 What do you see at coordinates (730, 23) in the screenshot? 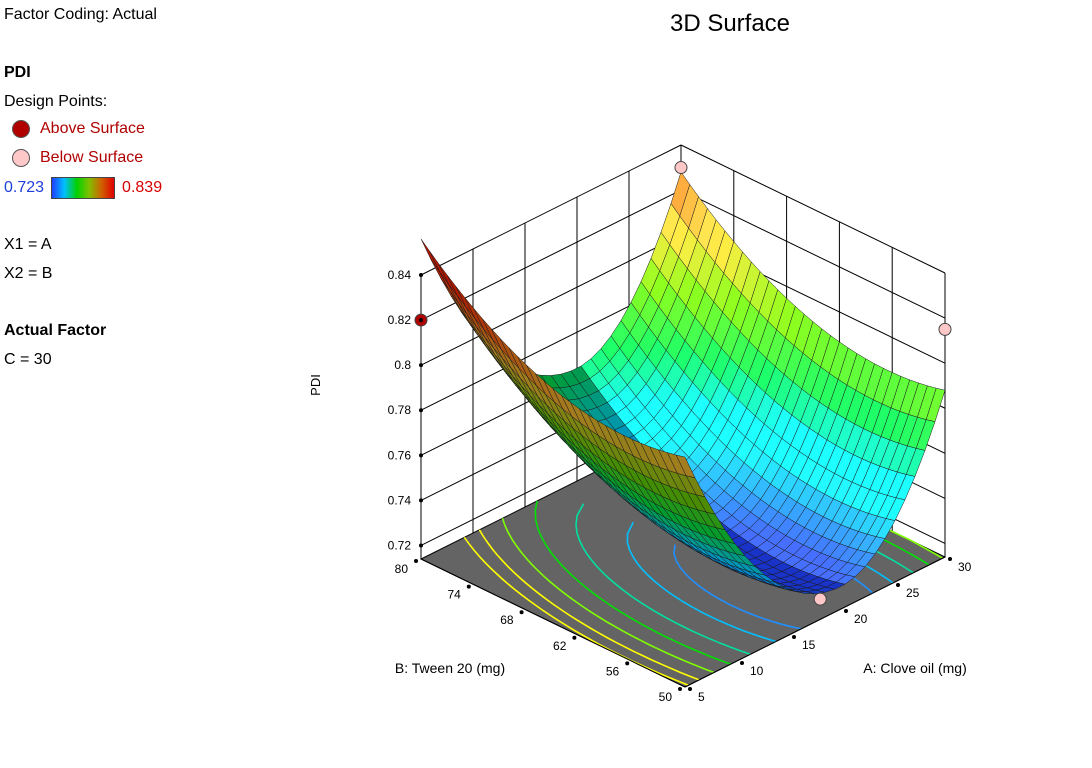
I see `chart-title: 3D Surface` at bounding box center [730, 23].